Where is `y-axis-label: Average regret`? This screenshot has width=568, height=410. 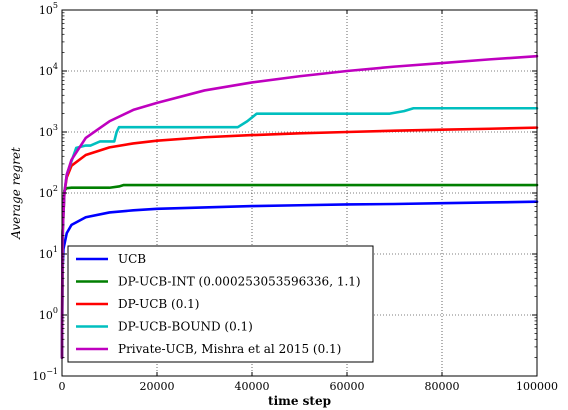
y-axis-label: Average regret is located at coordinates (16, 193).